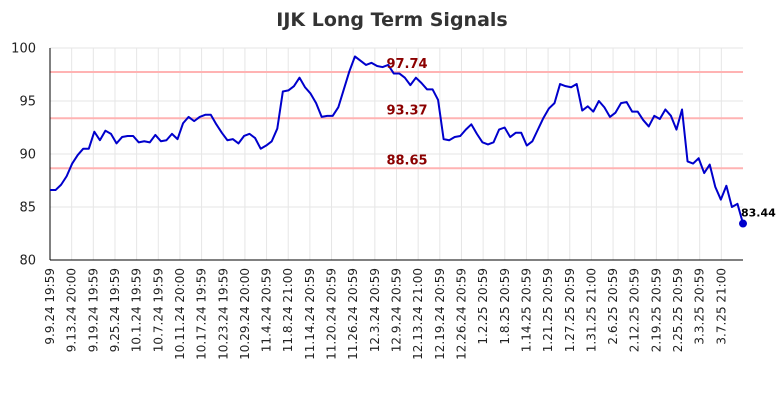  What do you see at coordinates (548, 310) in the screenshot?
I see `x-tick-label: 1.21.25 20:59` at bounding box center [548, 310].